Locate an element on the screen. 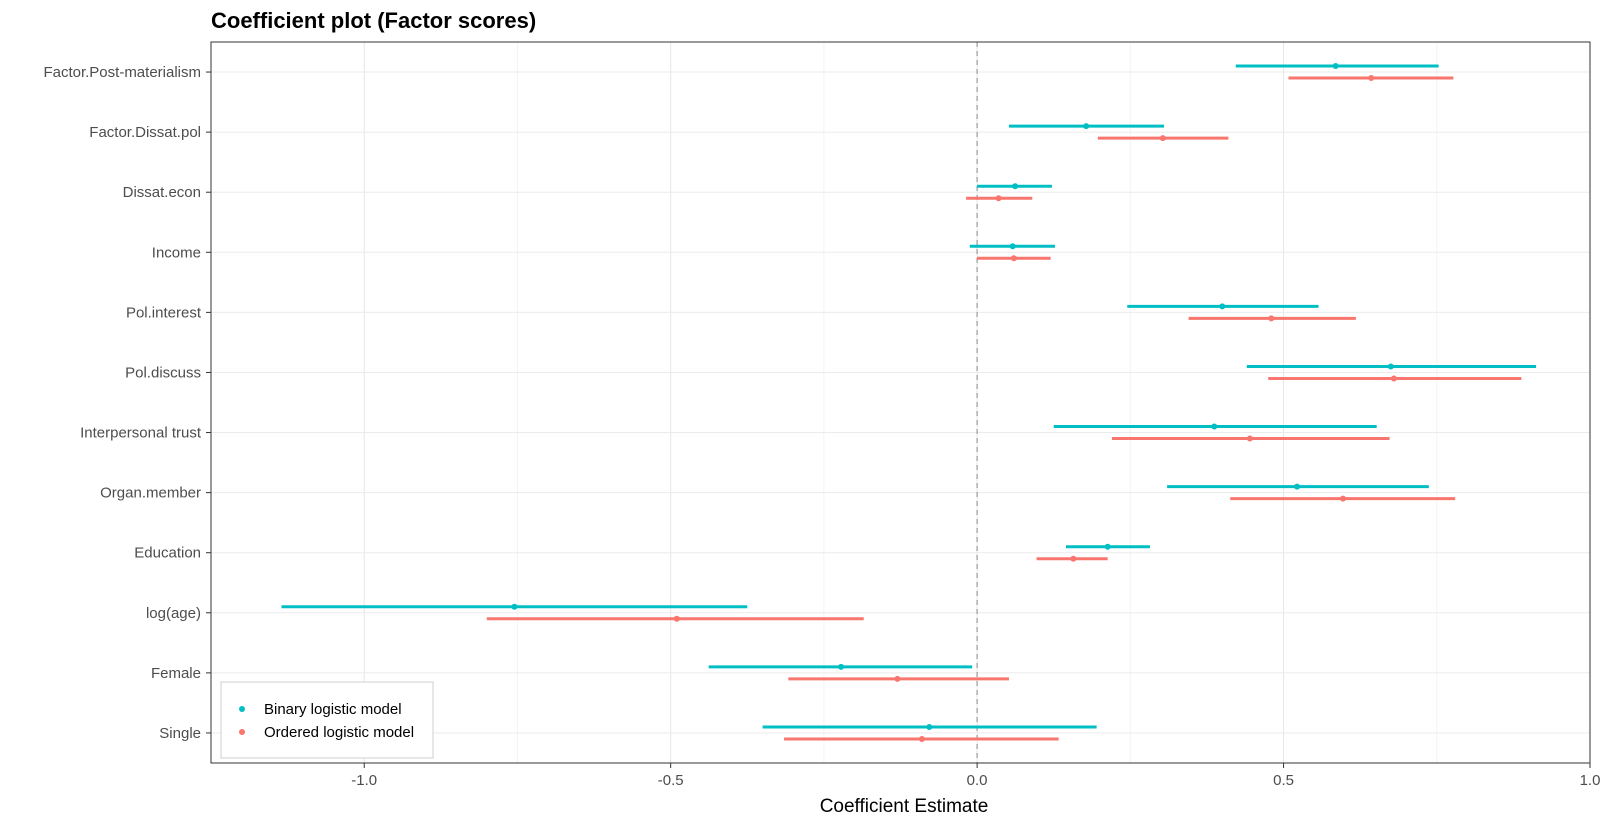 This screenshot has height=822, width=1600. y-tick-label: log(age) is located at coordinates (173, 613).